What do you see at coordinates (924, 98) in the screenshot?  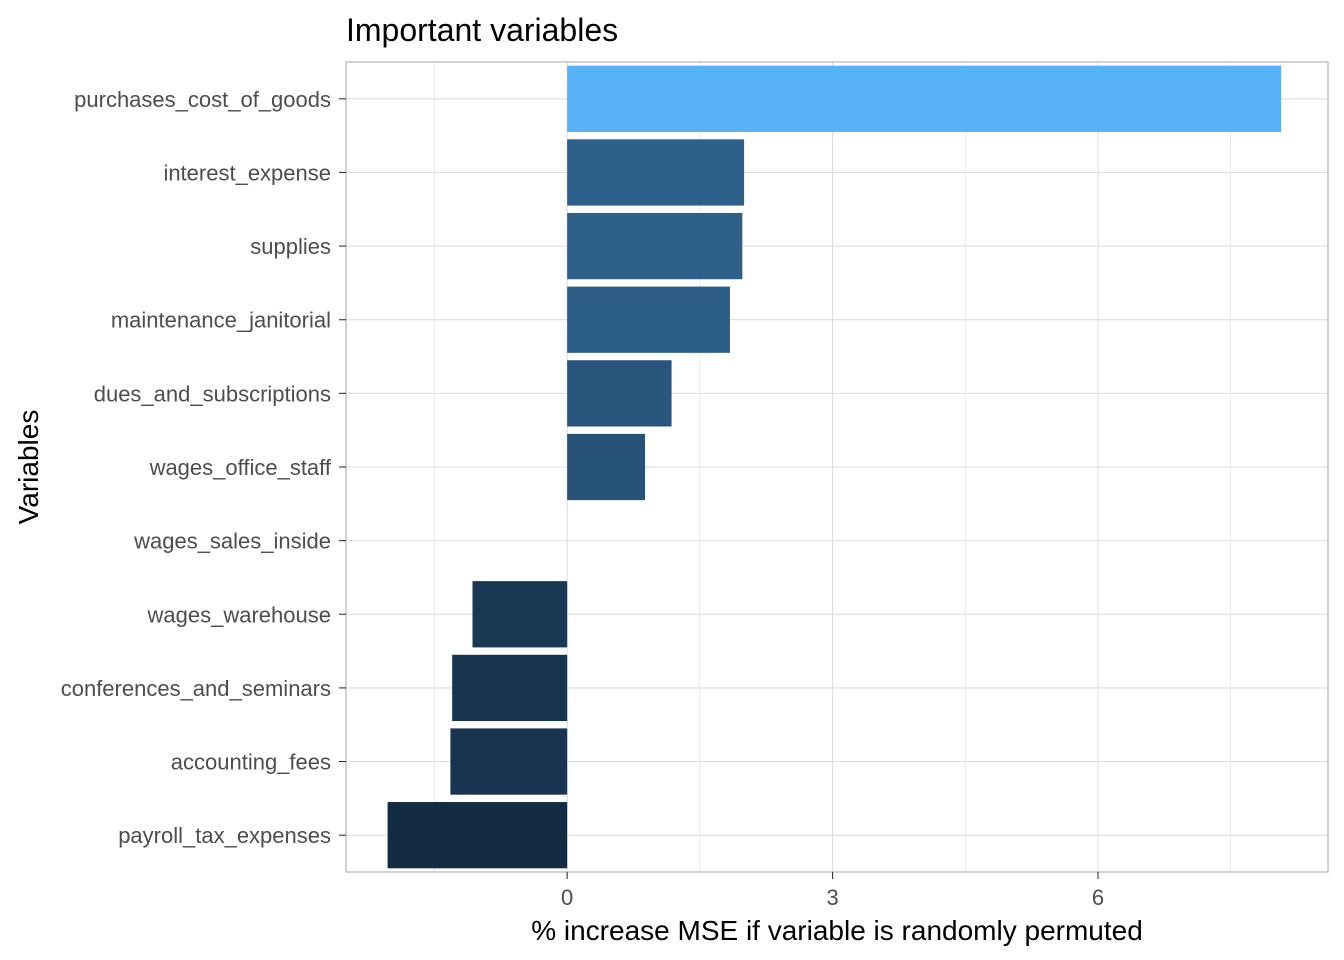 I see `bar-purchases-cost-of-goods` at bounding box center [924, 98].